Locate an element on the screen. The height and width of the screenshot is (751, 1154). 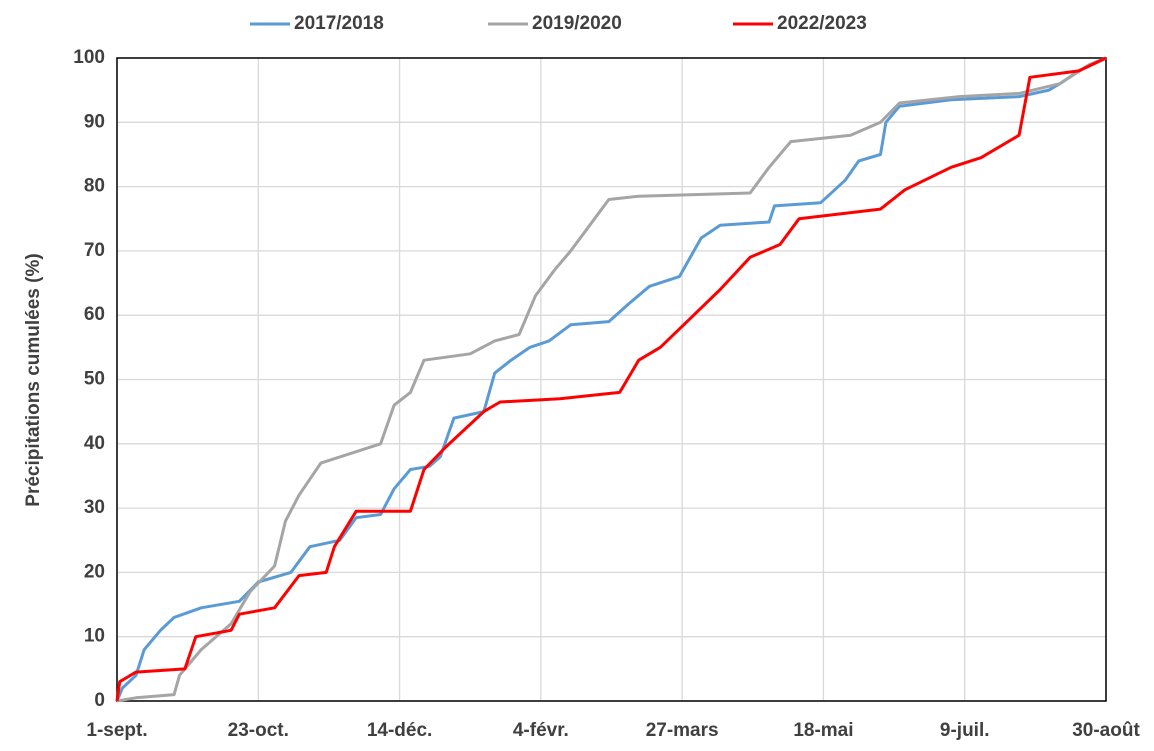
legend-label: 2019/2020 is located at coordinates (577, 23).